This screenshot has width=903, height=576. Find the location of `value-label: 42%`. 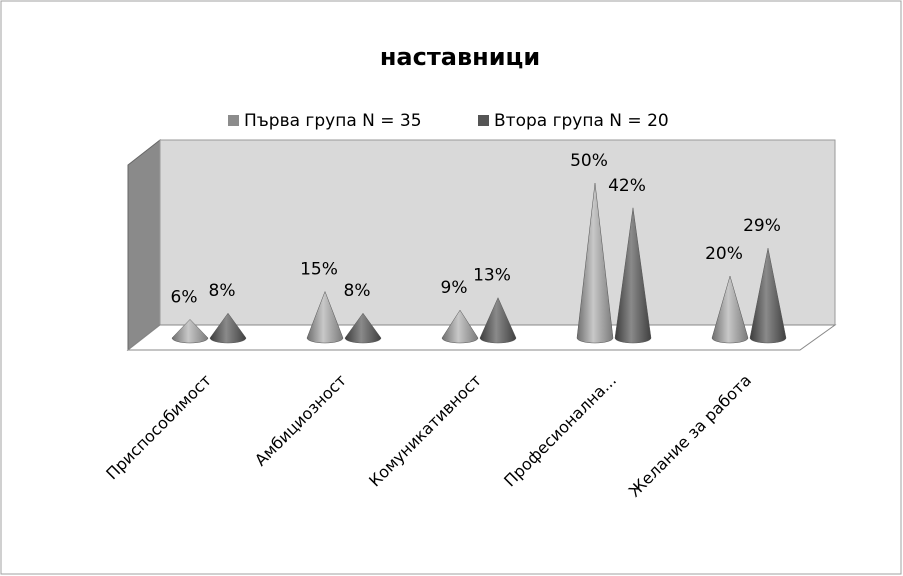

value-label: 42% is located at coordinates (627, 186).